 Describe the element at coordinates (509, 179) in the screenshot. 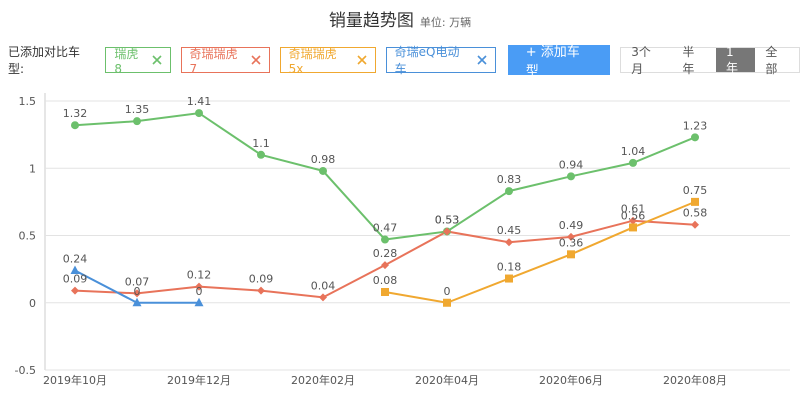

I see `data-label: 0.83` at that location.